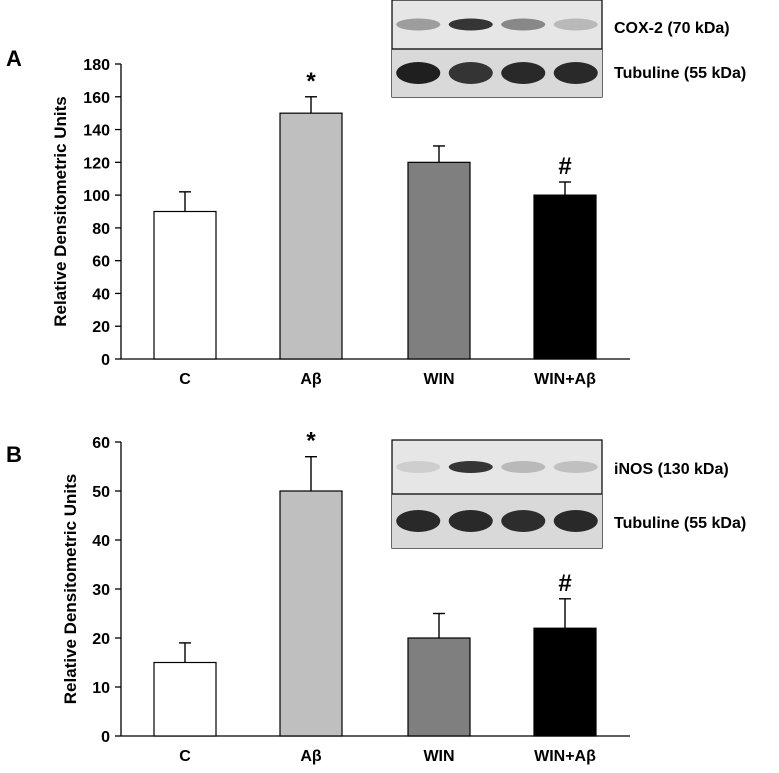 The height and width of the screenshot is (773, 779). I want to click on y-tick-label: 30, so click(101, 590).